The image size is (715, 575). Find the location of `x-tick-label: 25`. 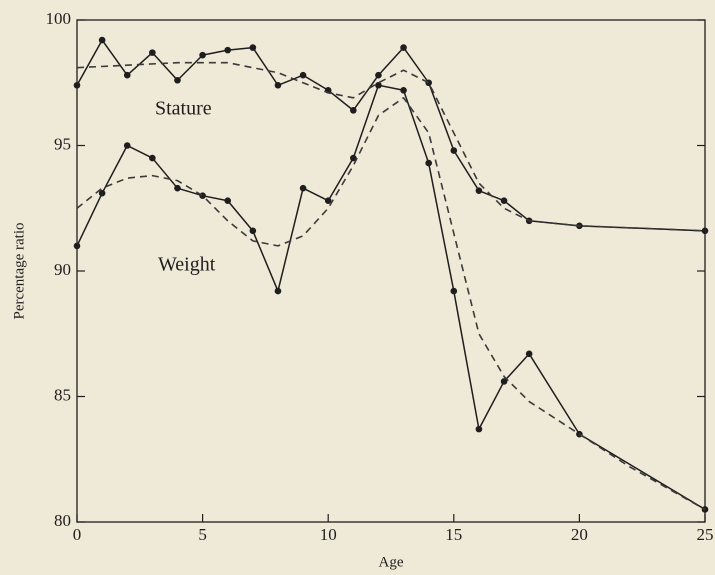

x-tick-label: 25 is located at coordinates (705, 534).